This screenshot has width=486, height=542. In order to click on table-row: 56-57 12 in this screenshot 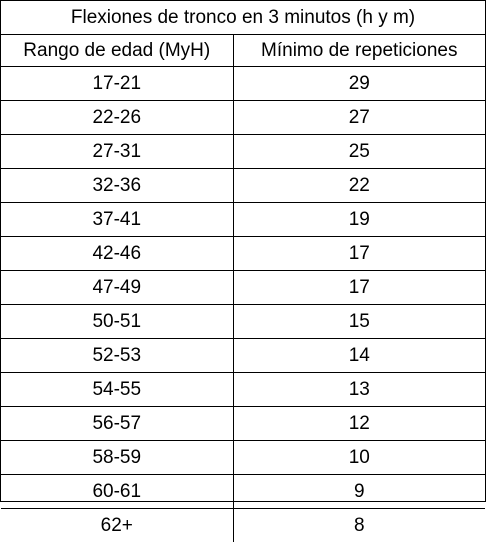, I will do `click(243, 423)`.